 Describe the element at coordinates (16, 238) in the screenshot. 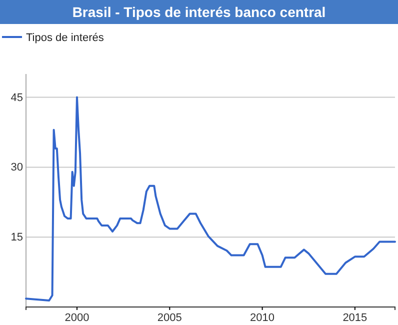

I see `y-tick-label: 15` at that location.